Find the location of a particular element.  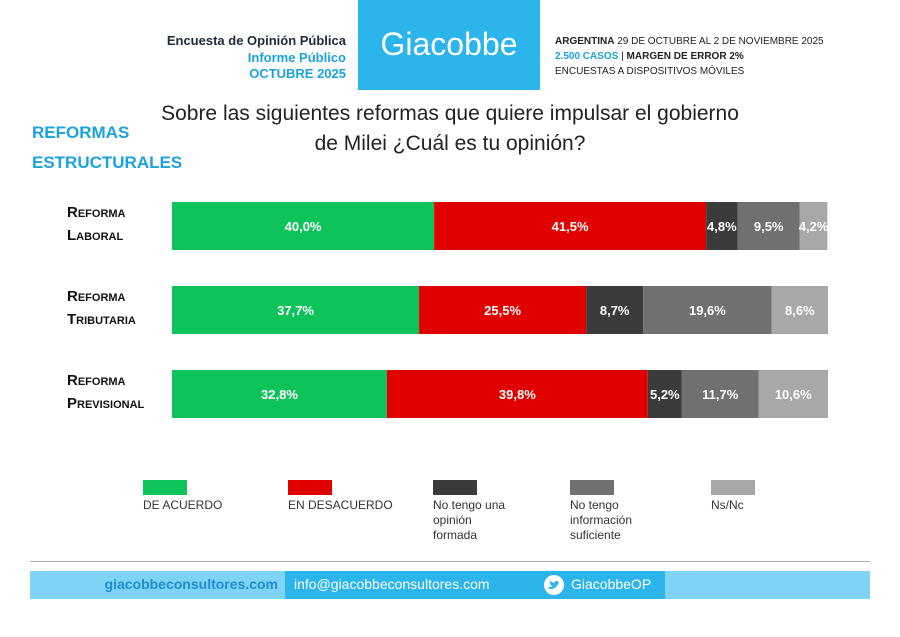

data-label: 11,7% is located at coordinates (720, 394).